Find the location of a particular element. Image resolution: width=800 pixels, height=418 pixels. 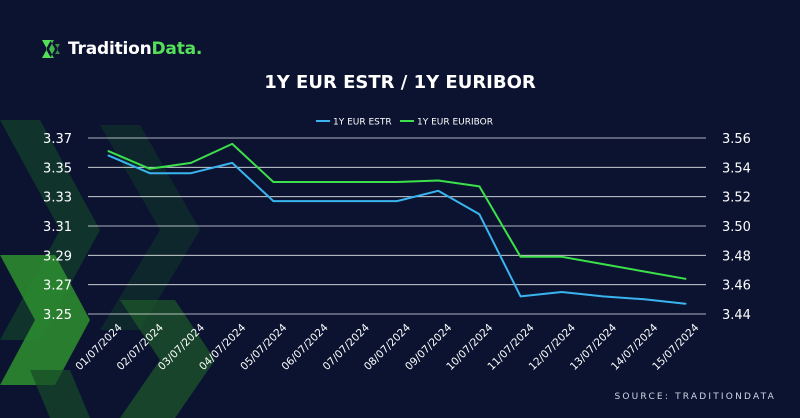

left-tick-label: 3.25 is located at coordinates (57, 315).